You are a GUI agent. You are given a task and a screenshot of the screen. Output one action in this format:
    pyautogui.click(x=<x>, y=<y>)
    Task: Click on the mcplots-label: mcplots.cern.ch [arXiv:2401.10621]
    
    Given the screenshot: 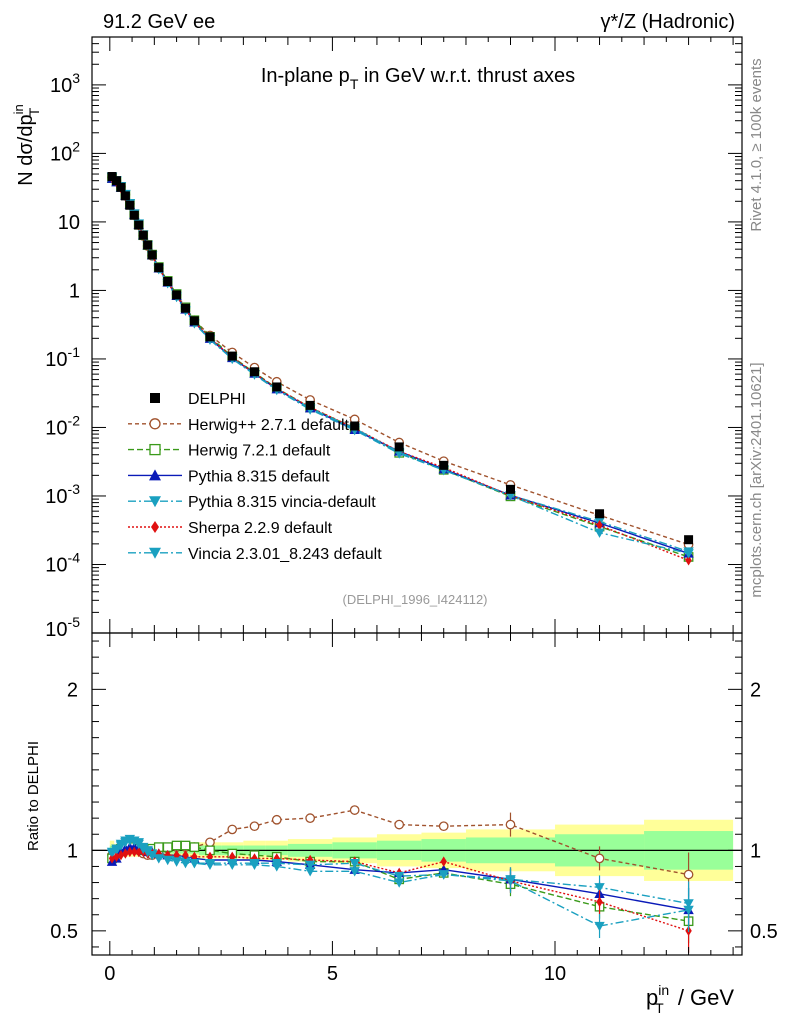 What is the action you would take?
    pyautogui.click(x=756, y=479)
    